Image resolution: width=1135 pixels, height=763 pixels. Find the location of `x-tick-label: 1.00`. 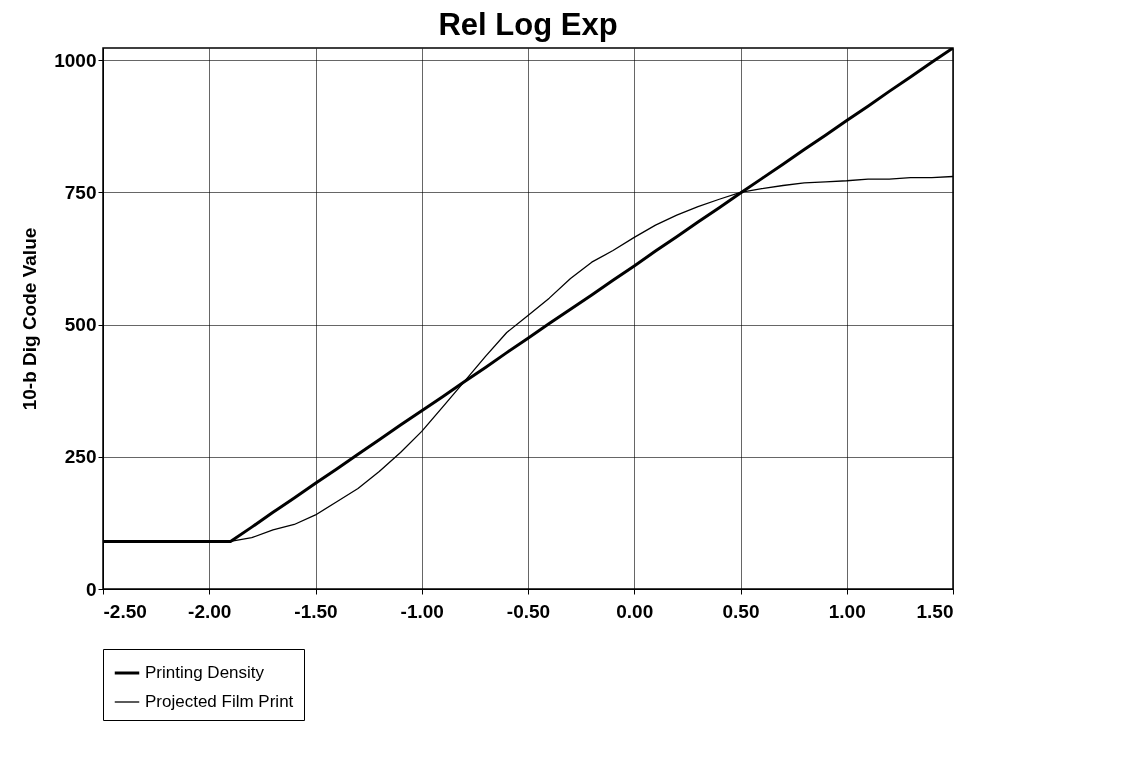

x-tick-label: 1.00 is located at coordinates (847, 611).